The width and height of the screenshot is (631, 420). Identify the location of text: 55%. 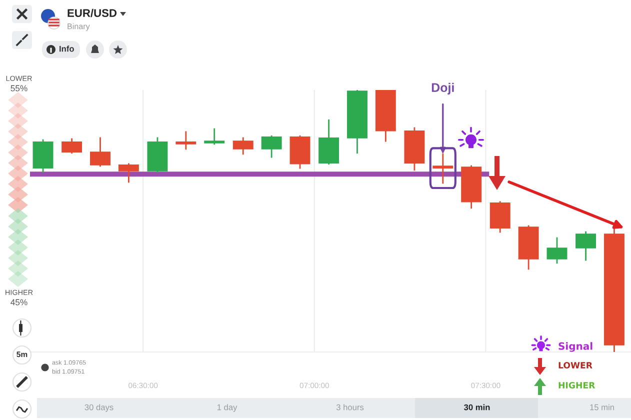
(19, 88).